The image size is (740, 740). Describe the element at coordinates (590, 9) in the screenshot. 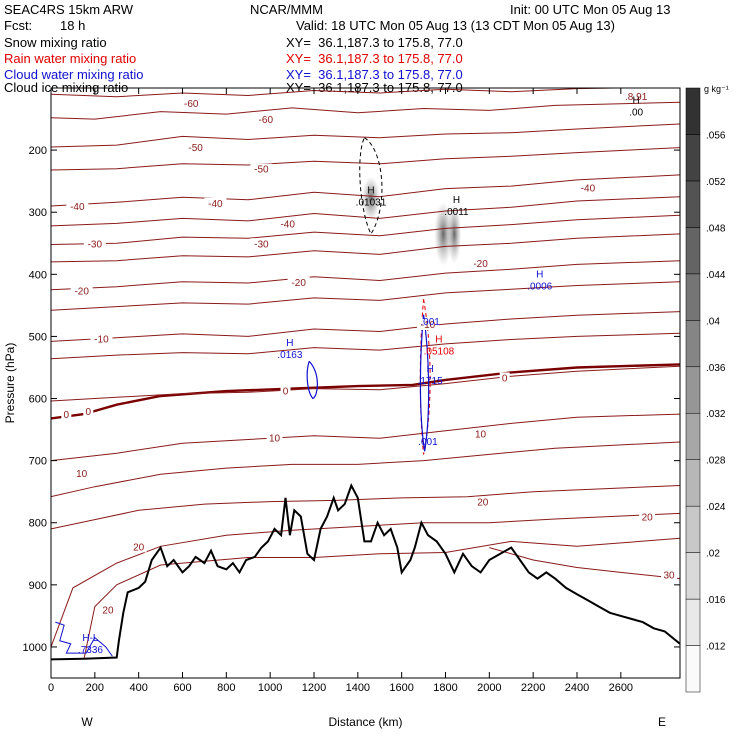

I see `init-time: Init: 00 UTC Mon 05 Aug 13` at that location.